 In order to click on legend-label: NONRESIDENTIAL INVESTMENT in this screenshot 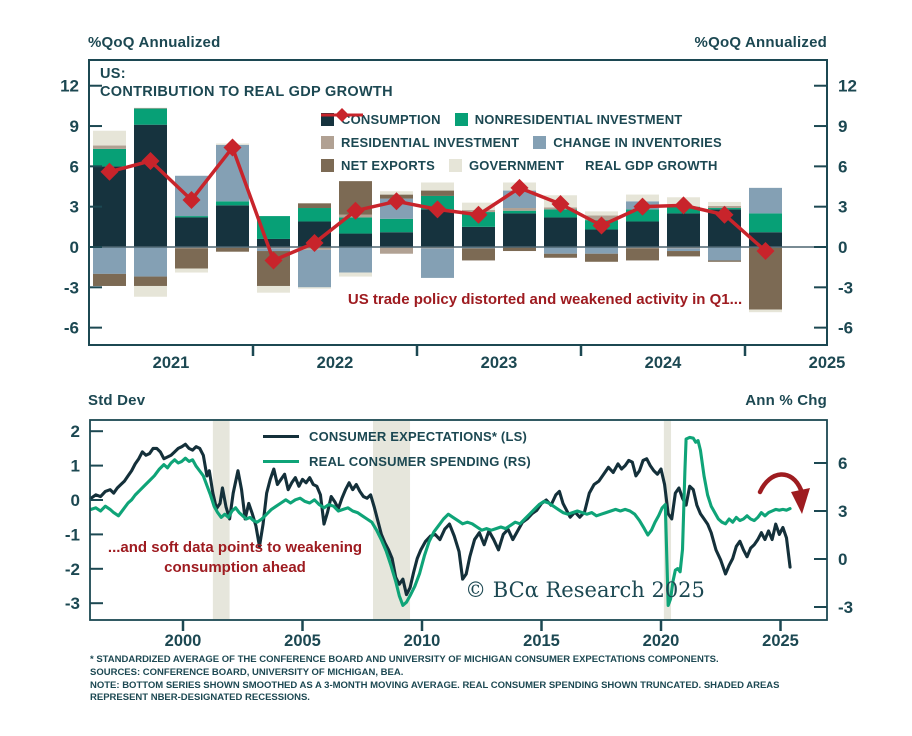, I will do `click(578, 119)`.